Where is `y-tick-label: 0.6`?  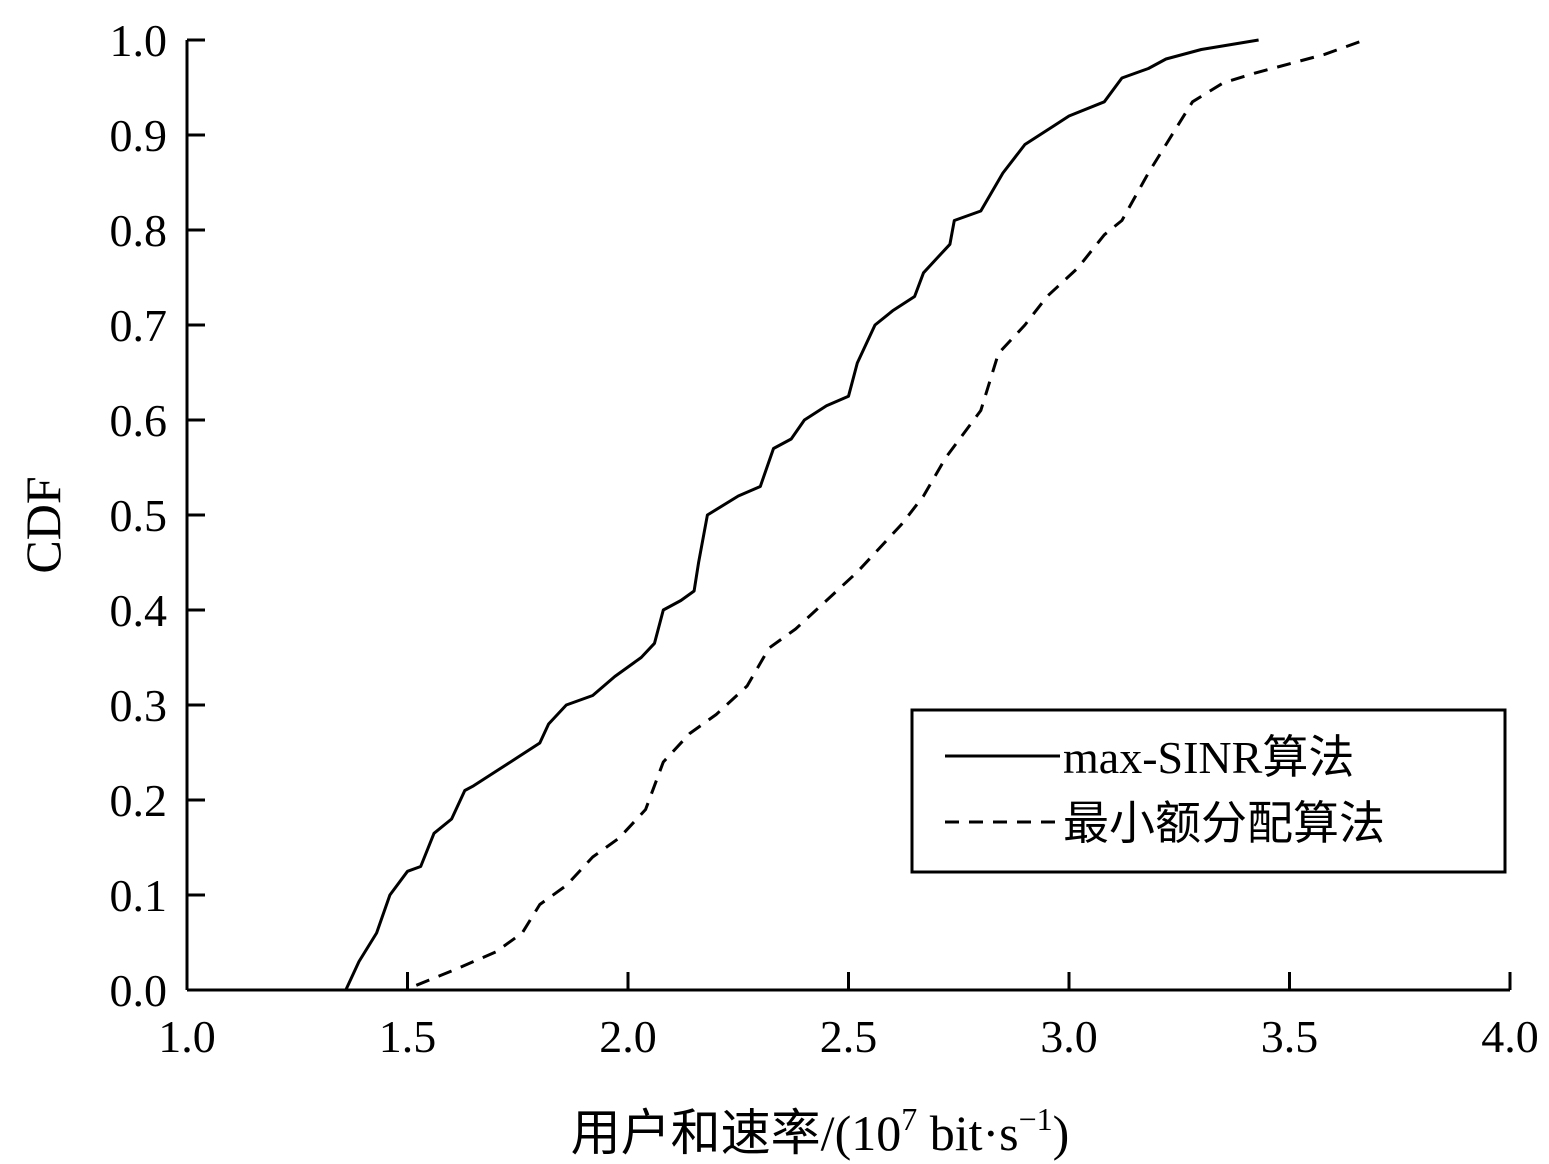 y-tick-label: 0.6 is located at coordinates (139, 420).